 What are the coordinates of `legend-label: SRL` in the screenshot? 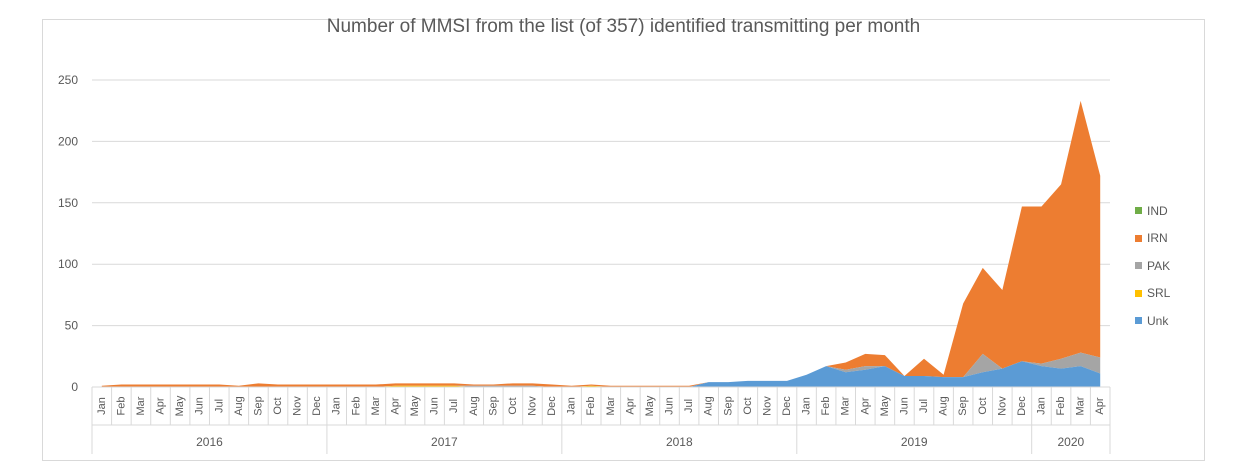 It's located at (1159, 293).